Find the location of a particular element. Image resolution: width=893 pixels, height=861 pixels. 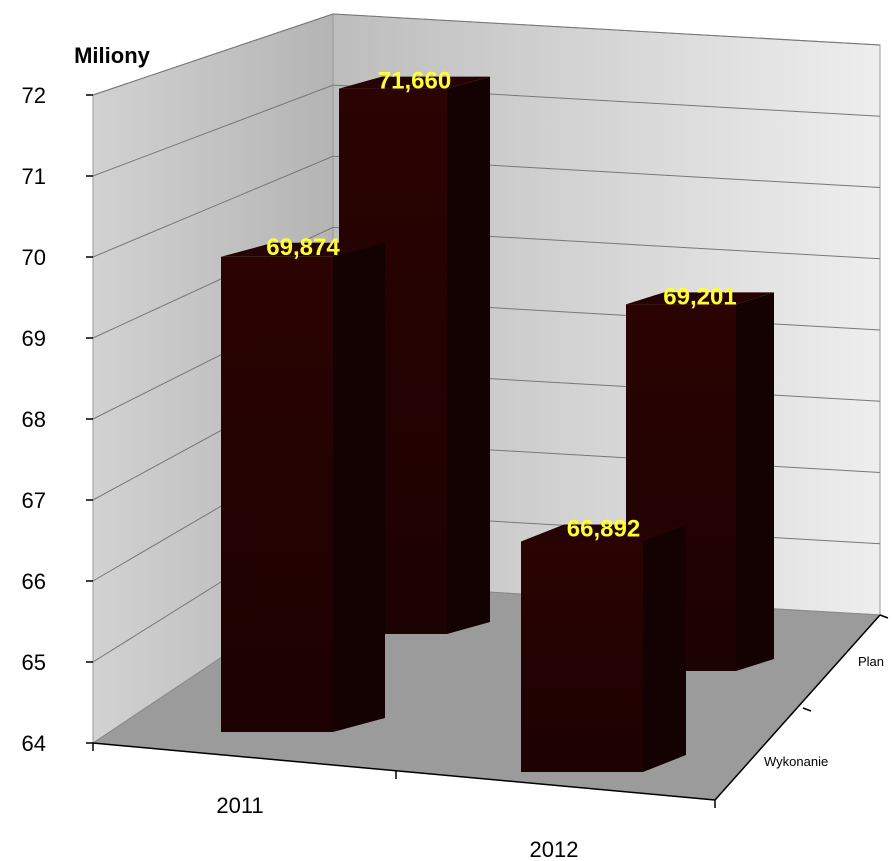

data-label: 71,660 is located at coordinates (414, 81).